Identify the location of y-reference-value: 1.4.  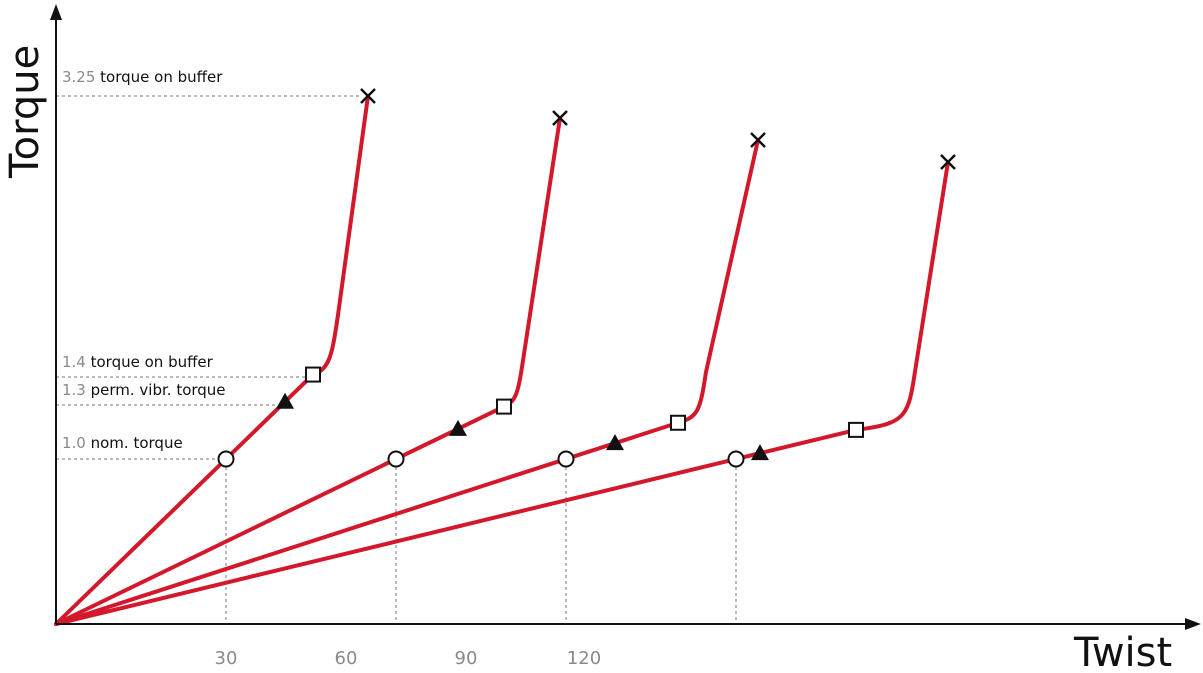
(76, 362).